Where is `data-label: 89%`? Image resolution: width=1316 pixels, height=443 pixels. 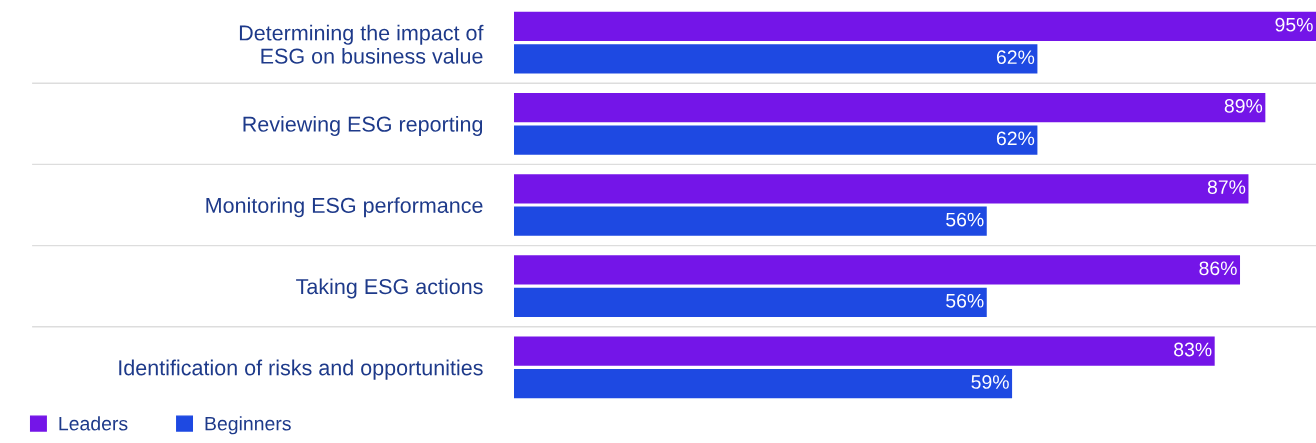
data-label: 89% is located at coordinates (1243, 106).